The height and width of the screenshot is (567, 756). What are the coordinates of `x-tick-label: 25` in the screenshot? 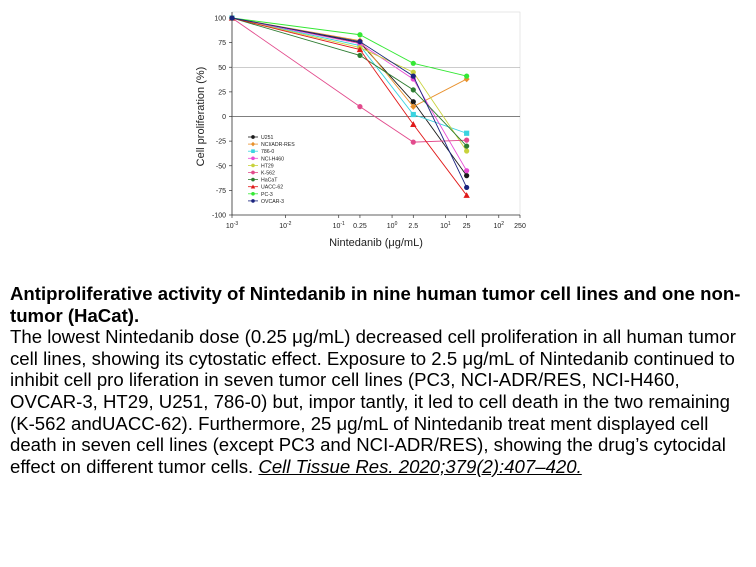 It's located at (467, 226).